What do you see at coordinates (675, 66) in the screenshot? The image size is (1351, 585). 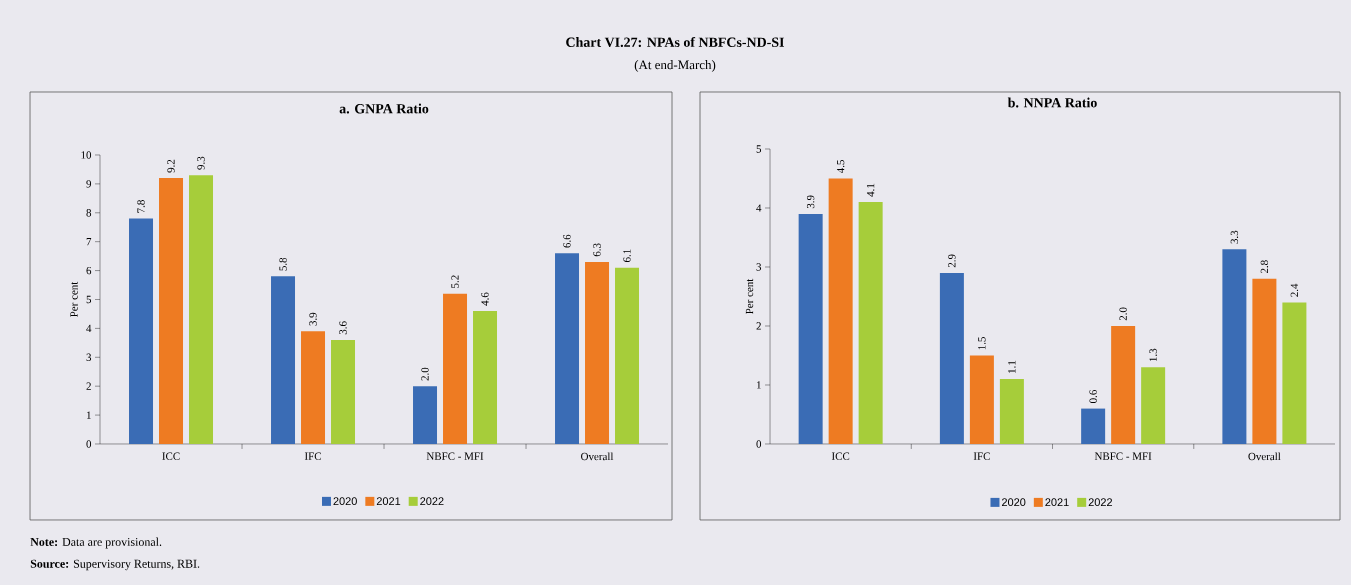 I see `text: (At end-March)` at bounding box center [675, 66].